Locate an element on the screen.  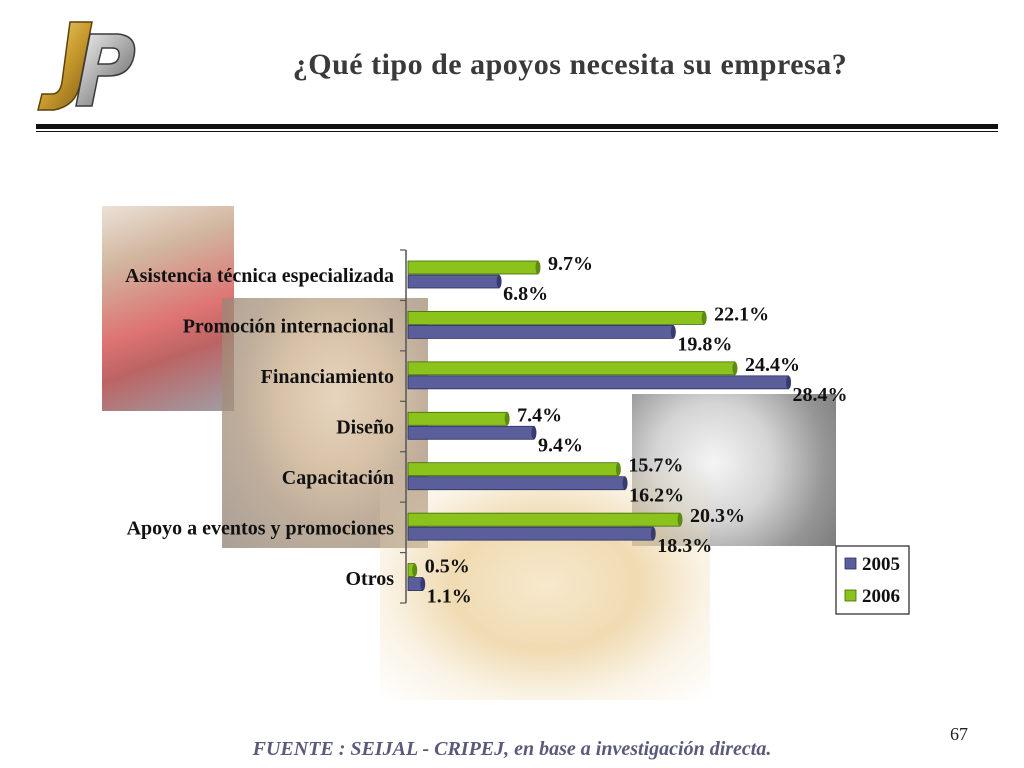
legend-swatch-2005 is located at coordinates (850, 563).